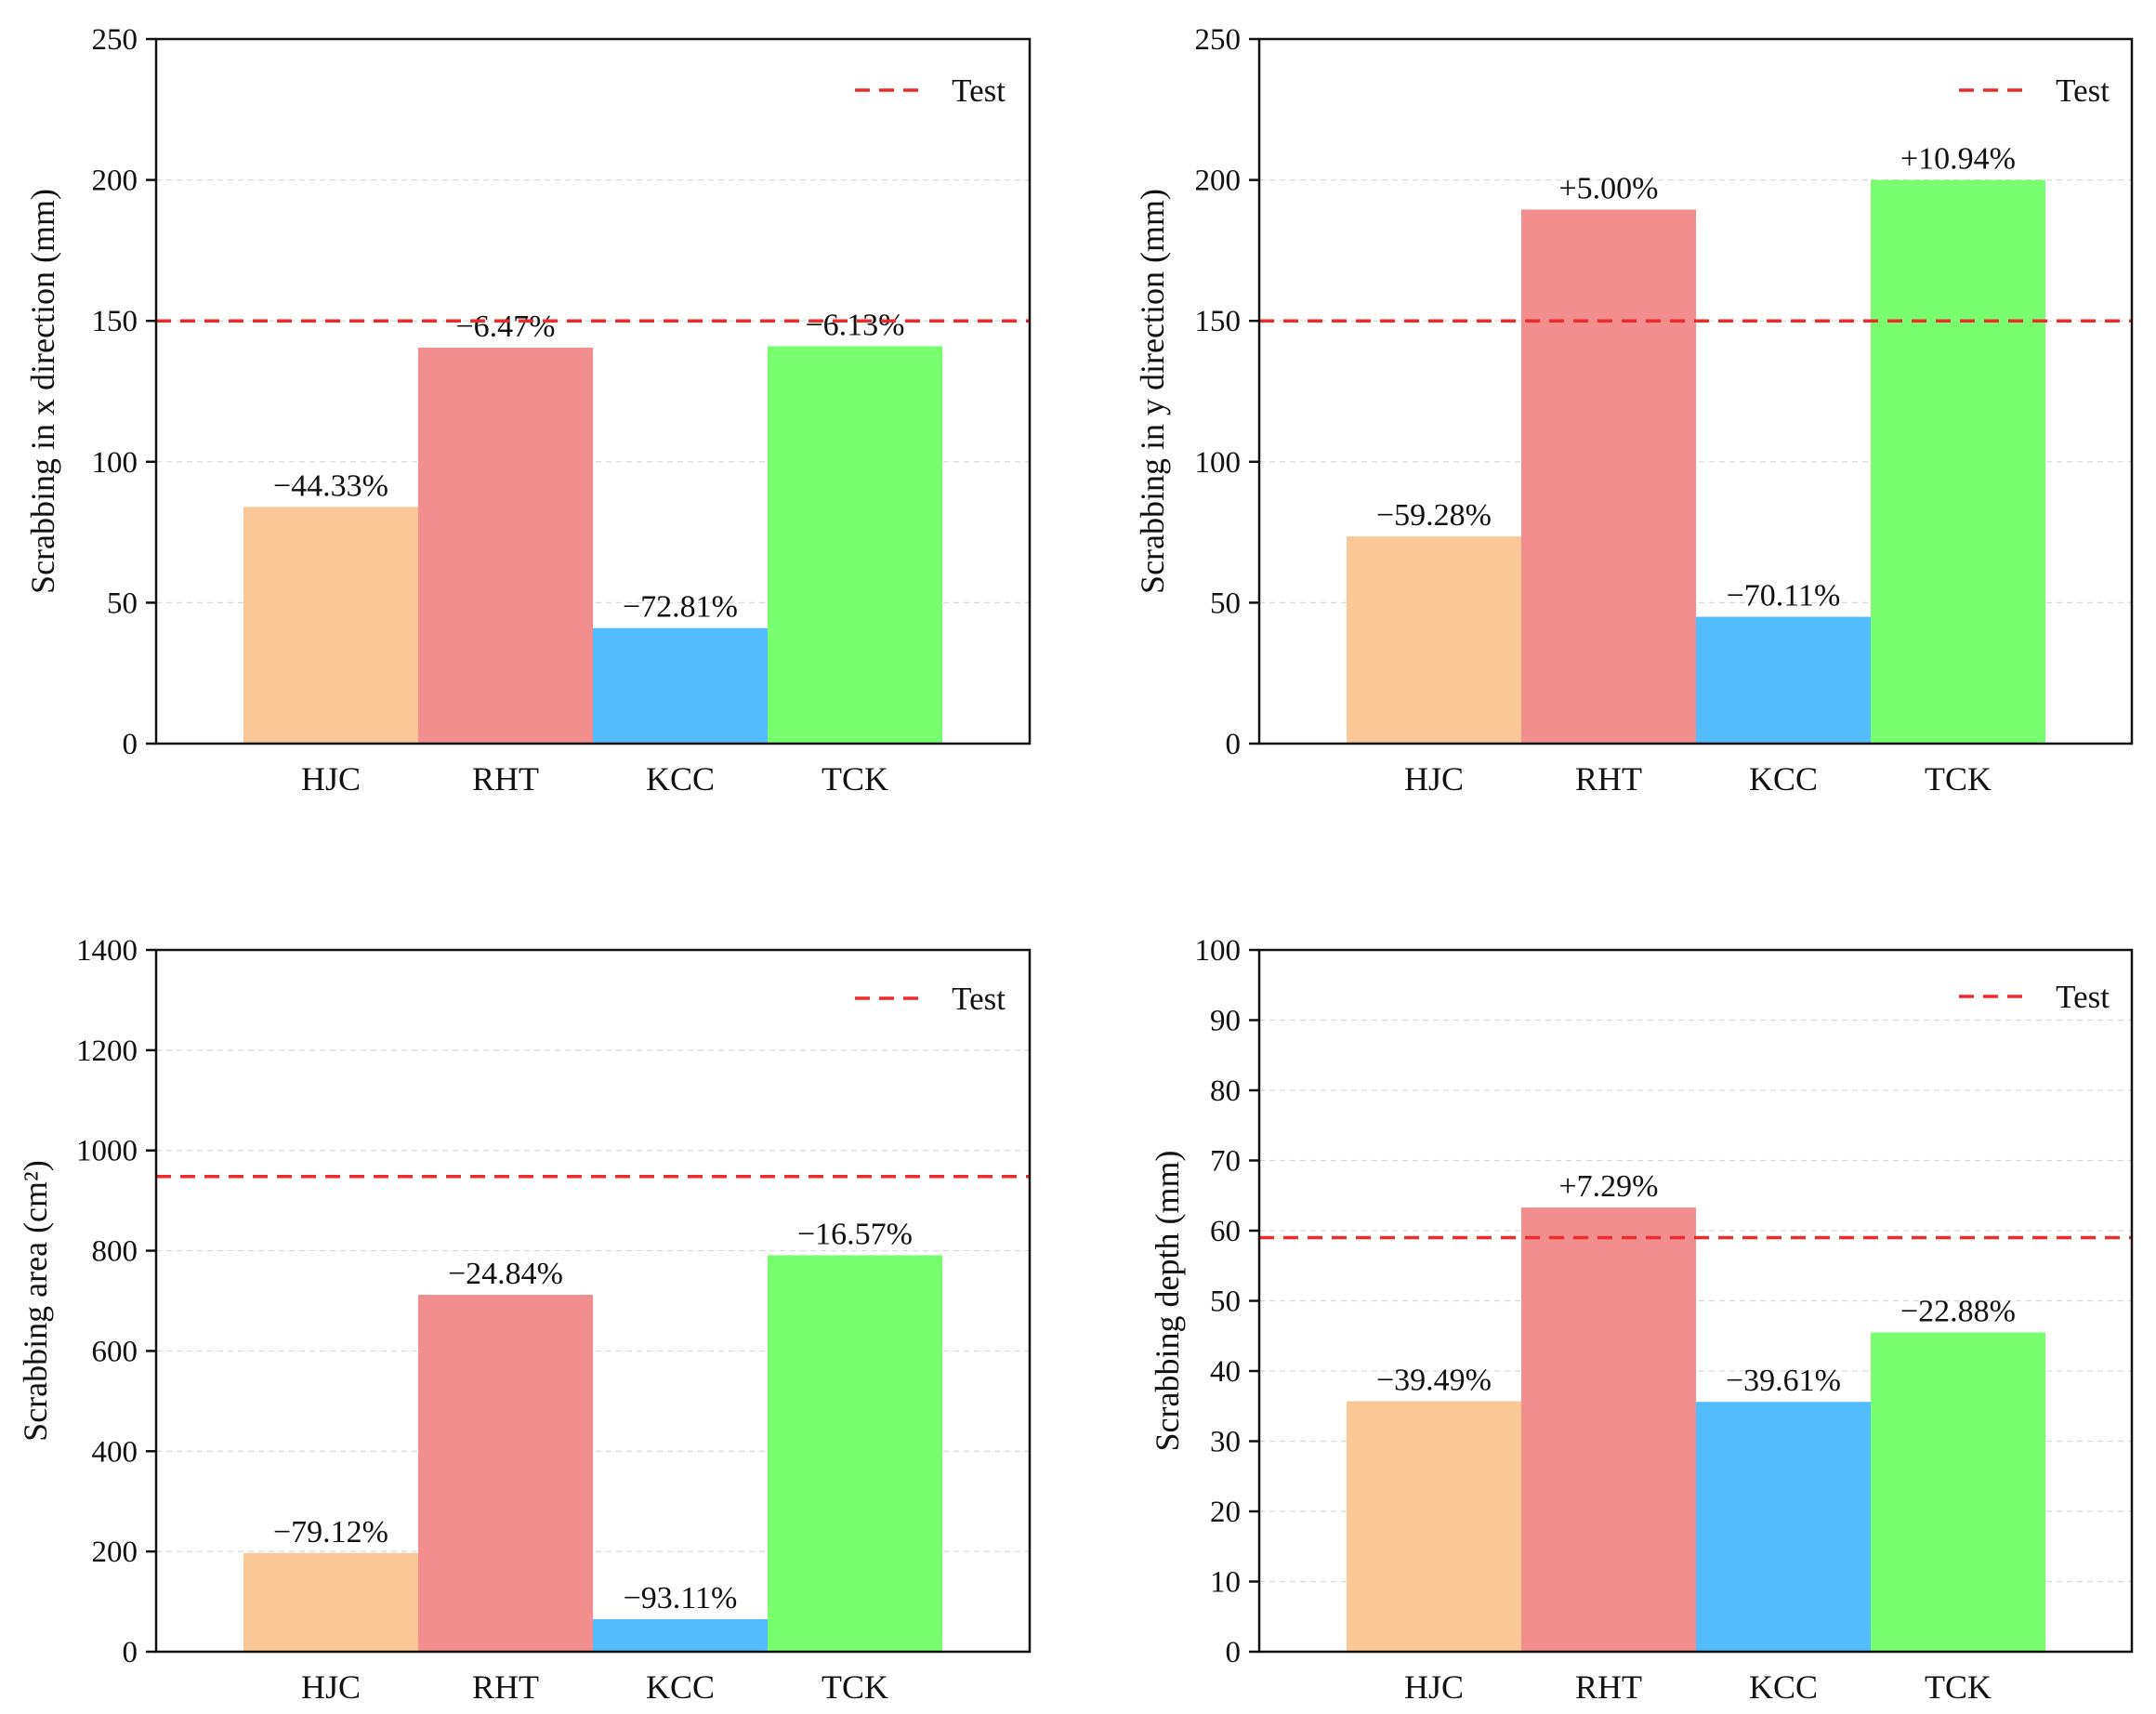 The width and height of the screenshot is (2156, 1714). I want to click on y-tick-label: 20, so click(1226, 1513).